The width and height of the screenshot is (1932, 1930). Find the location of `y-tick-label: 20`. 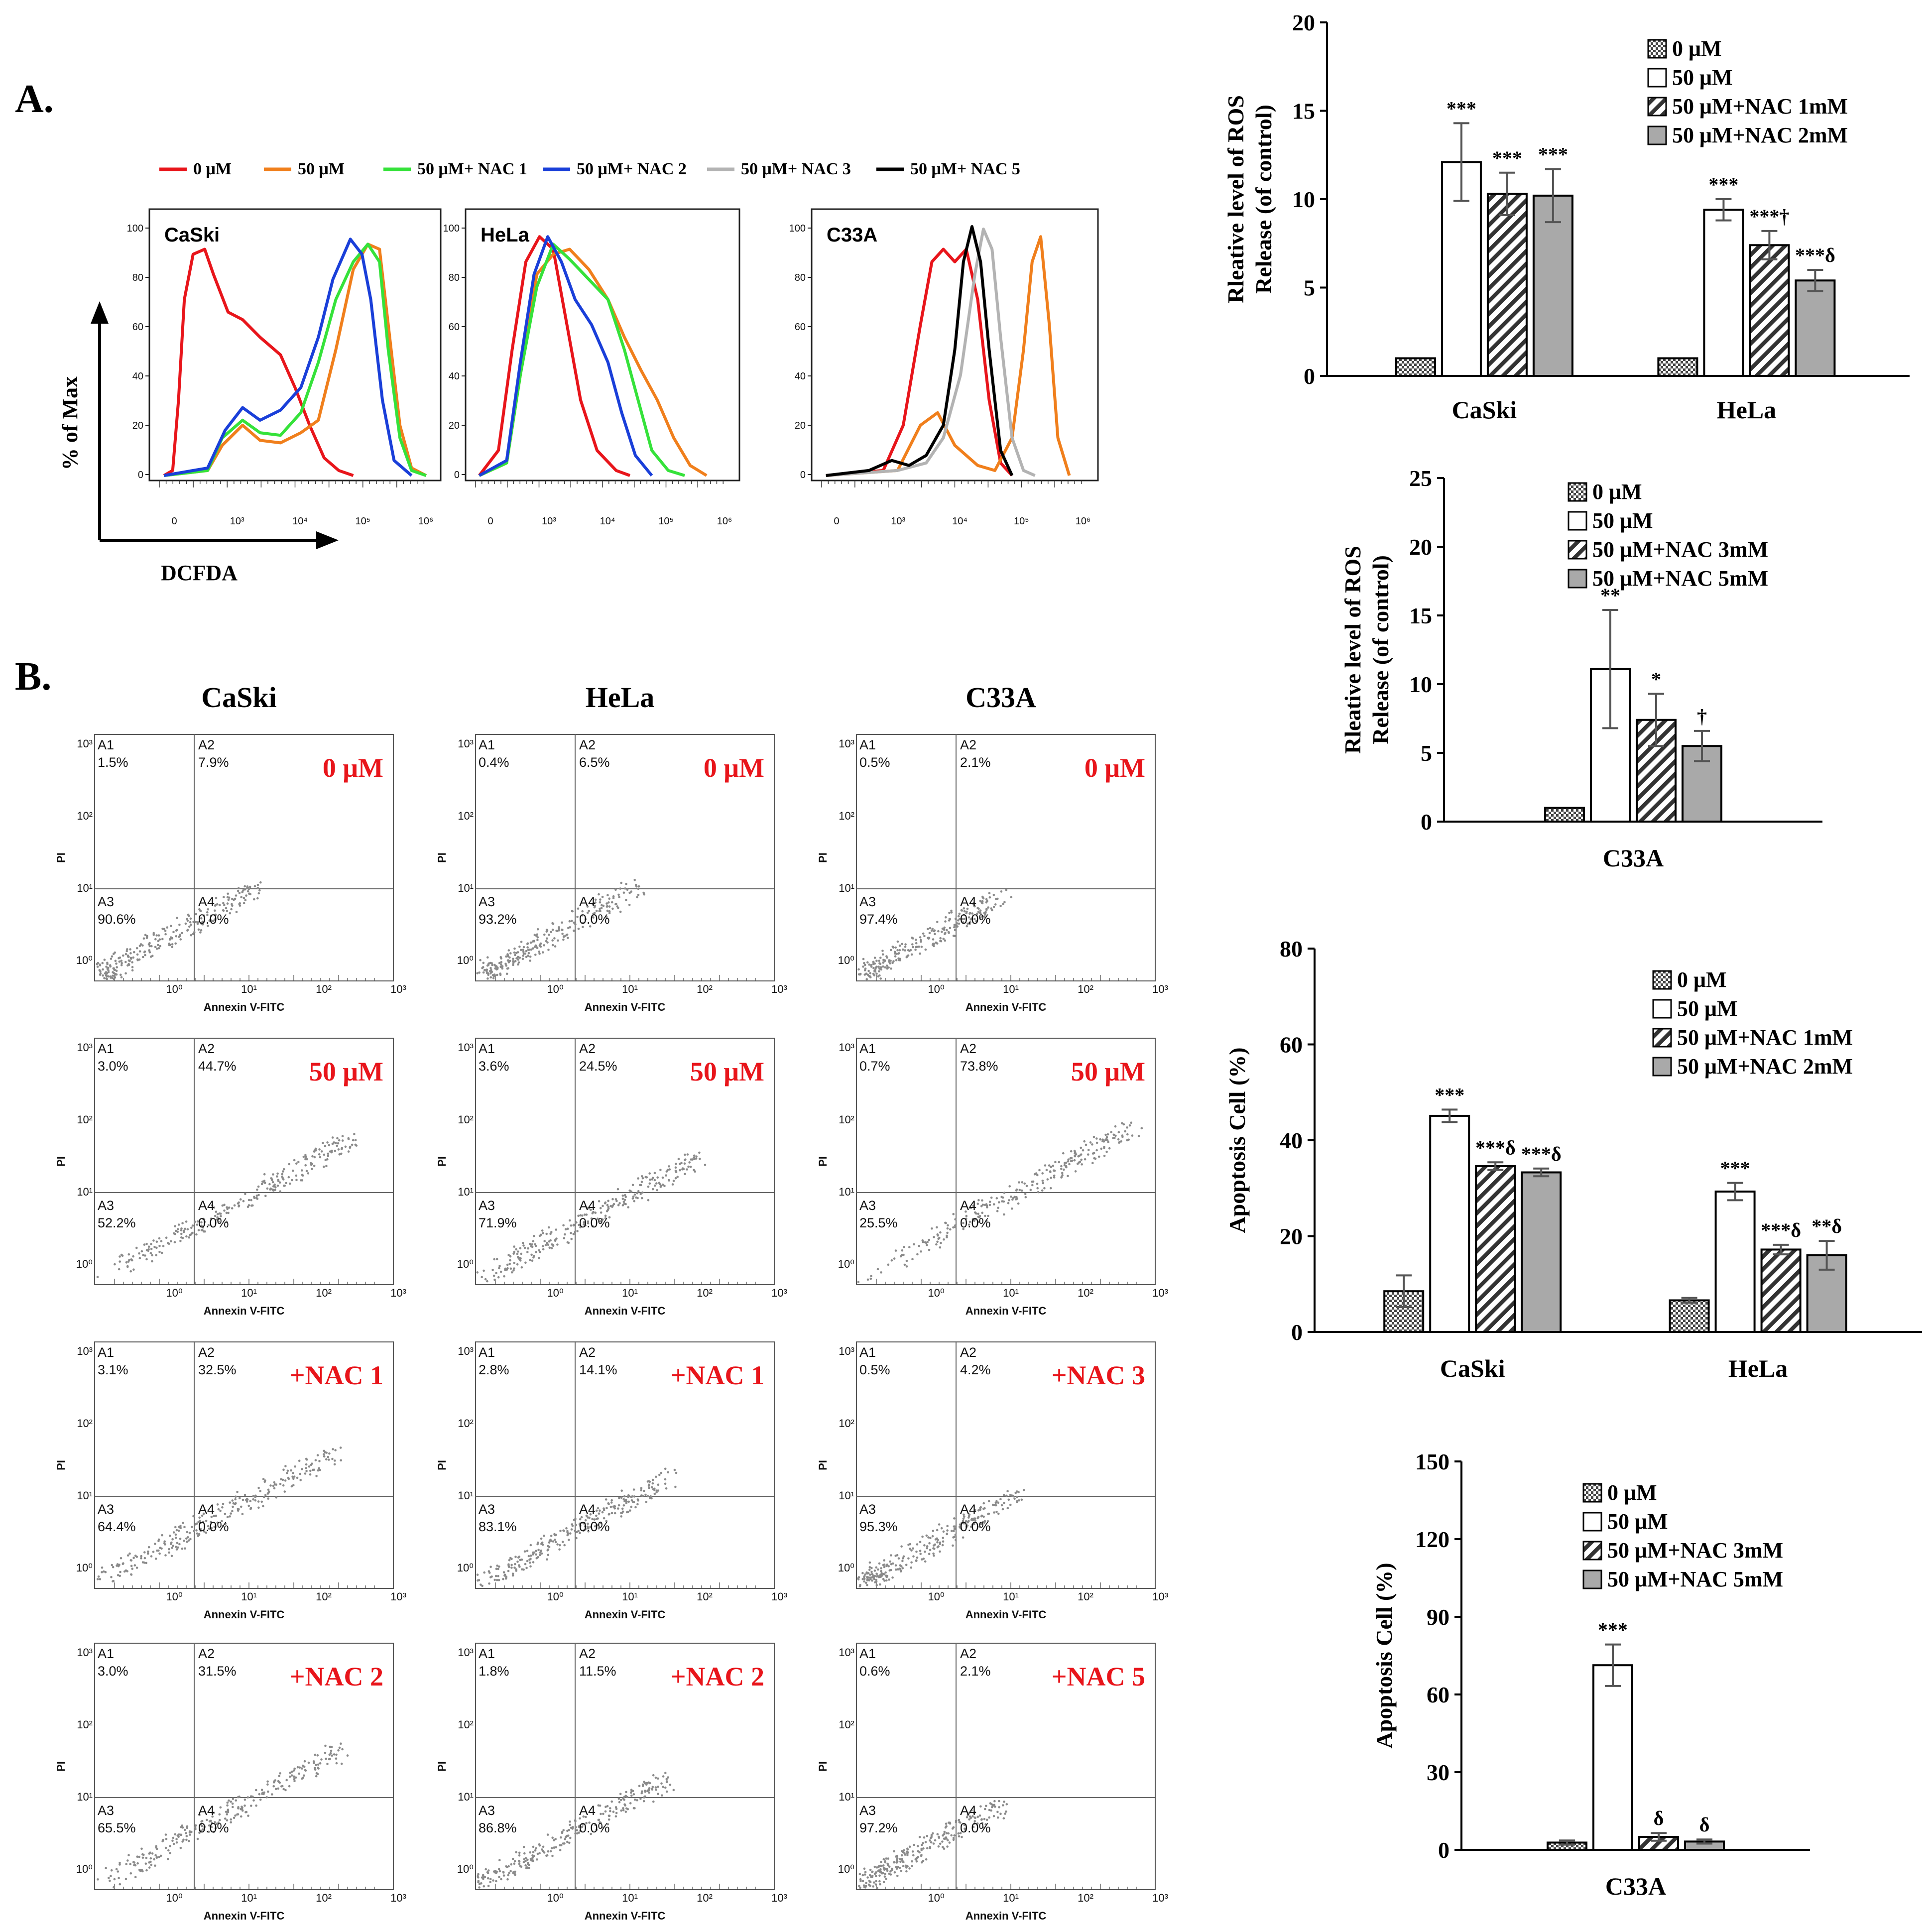

y-tick-label: 20 is located at coordinates (1292, 1236).